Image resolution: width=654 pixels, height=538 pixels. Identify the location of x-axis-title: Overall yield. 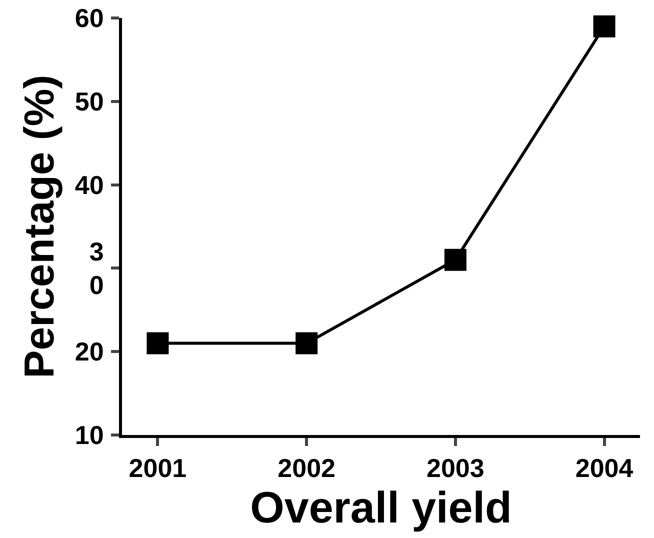
(381, 508).